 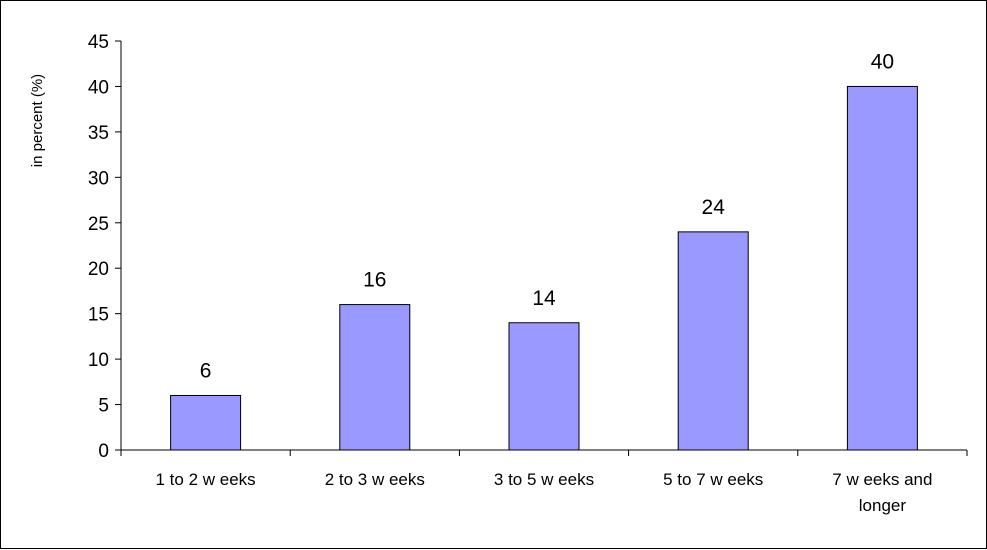 I want to click on data-label: 40, so click(x=882, y=61).